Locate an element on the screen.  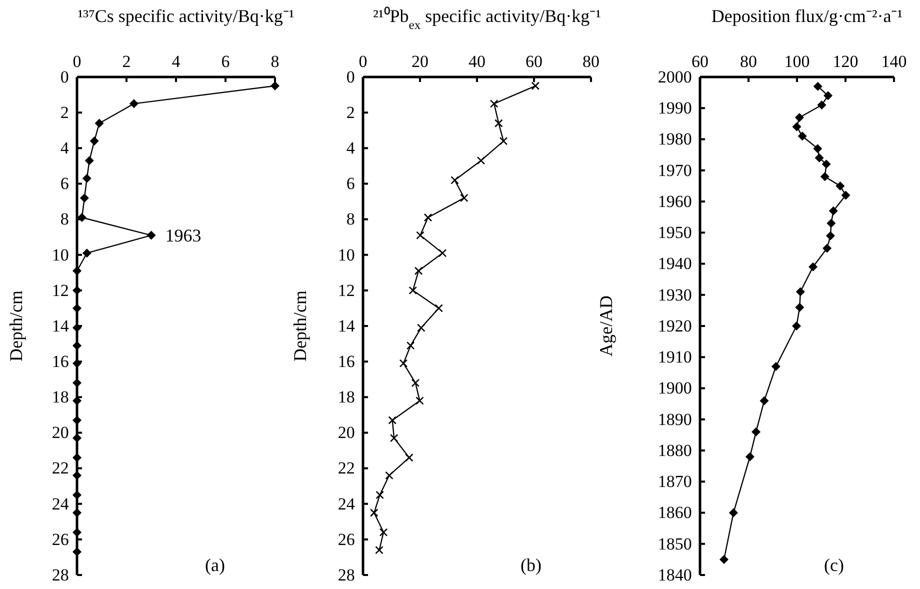
y-tick-label: 1920 is located at coordinates (675, 326).